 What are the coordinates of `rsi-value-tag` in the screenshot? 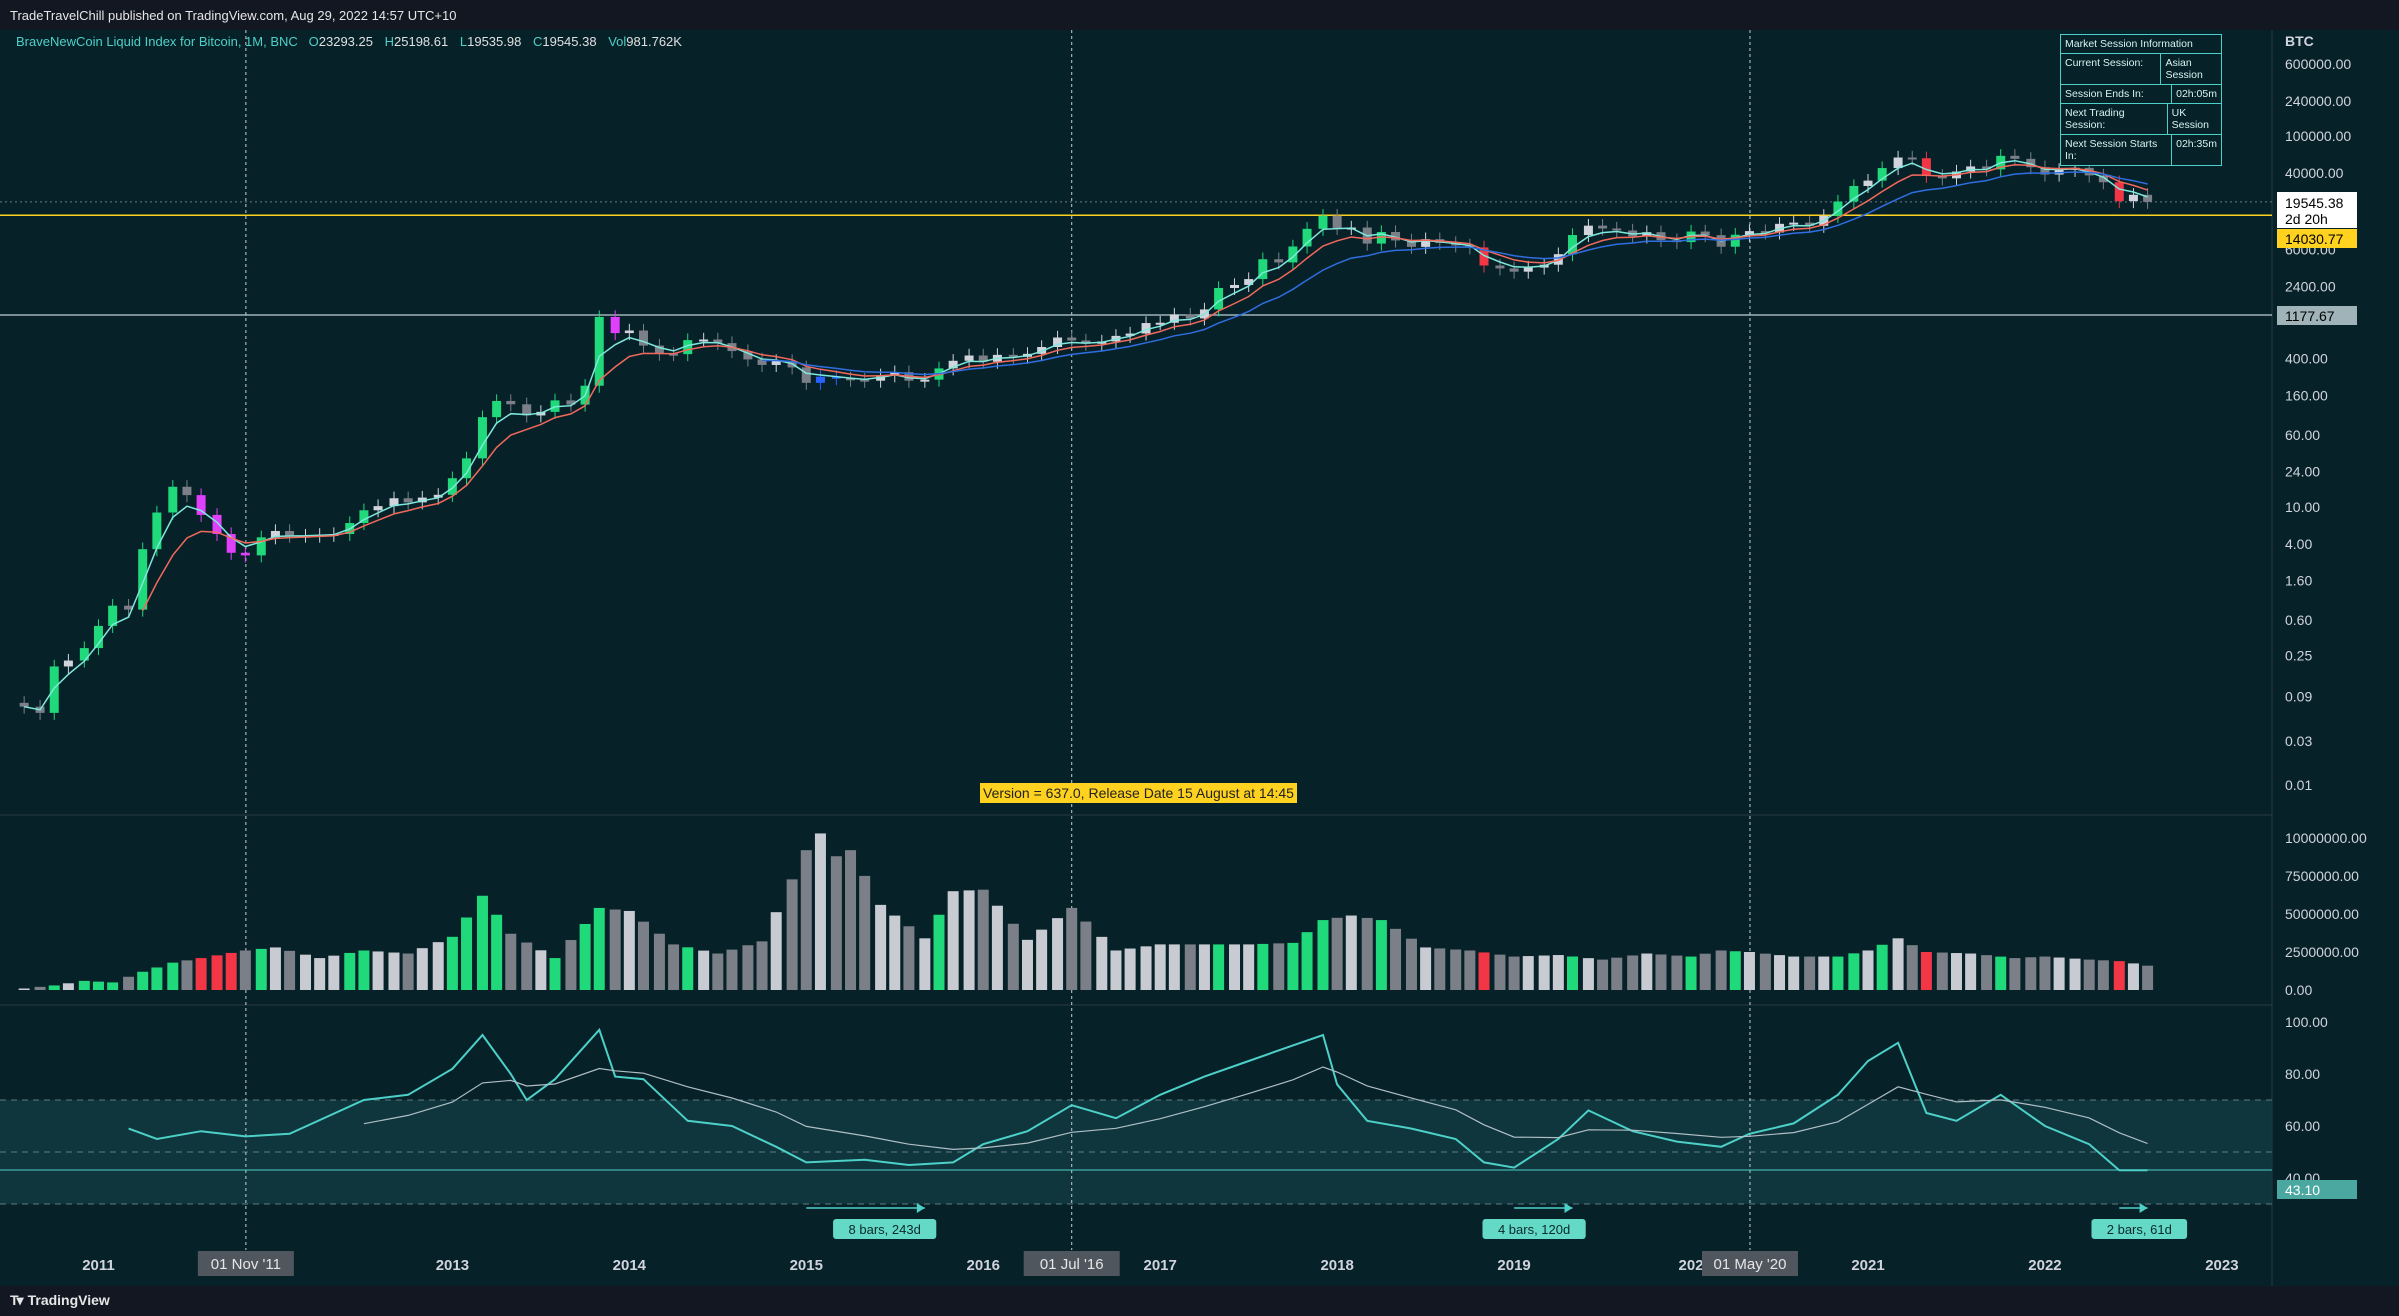 It's located at (2317, 1189).